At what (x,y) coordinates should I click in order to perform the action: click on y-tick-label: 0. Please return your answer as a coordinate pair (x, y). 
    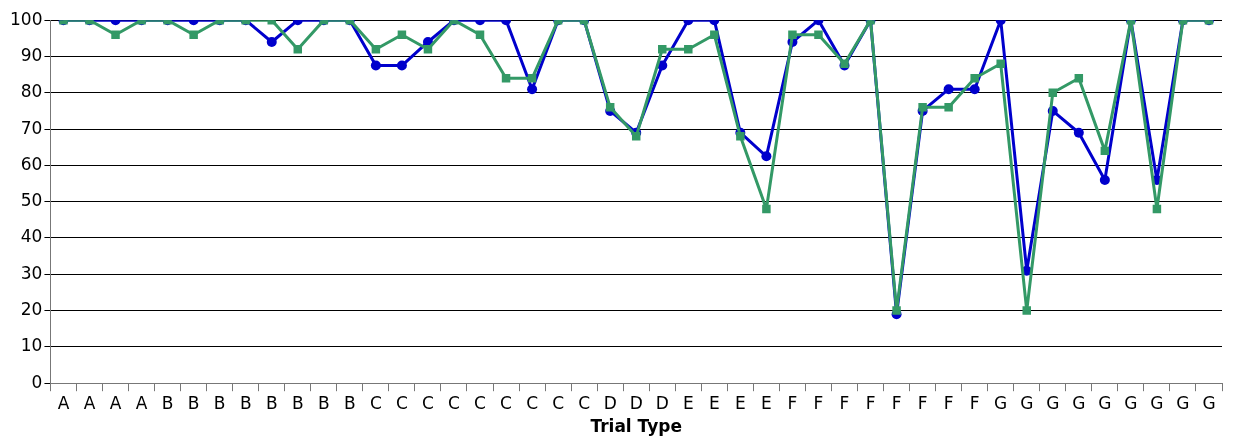
    Looking at the image, I should click on (37, 381).